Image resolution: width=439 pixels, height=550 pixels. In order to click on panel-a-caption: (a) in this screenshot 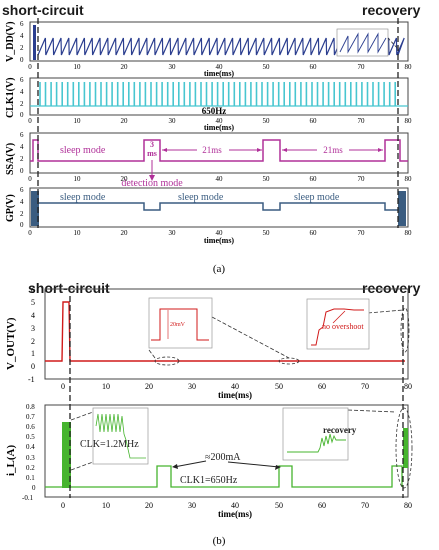, I will do `click(219, 269)`.